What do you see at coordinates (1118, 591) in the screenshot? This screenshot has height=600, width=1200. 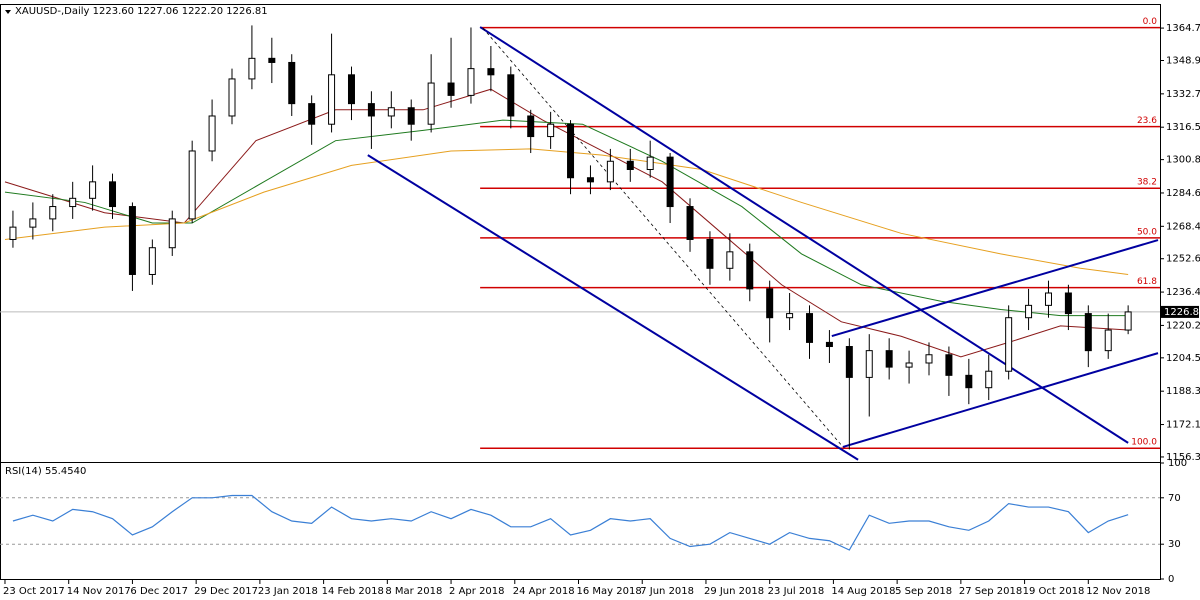 I see `x-tick-label: 12 Nov 2018` at bounding box center [1118, 591].